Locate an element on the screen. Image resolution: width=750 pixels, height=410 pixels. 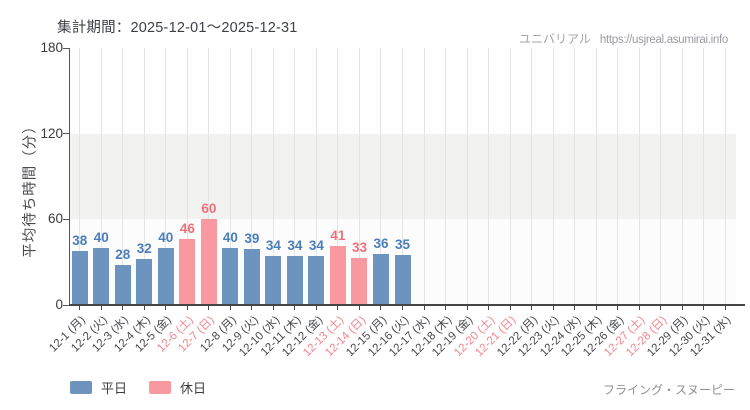
attraction-name: フライング・スヌーピー is located at coordinates (668, 390).